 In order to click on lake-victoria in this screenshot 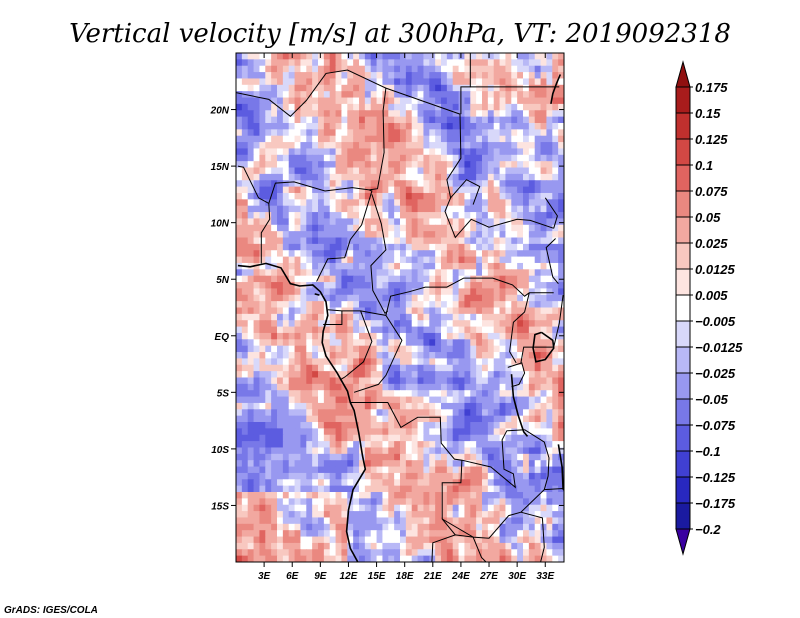, I will do `click(543, 347)`.